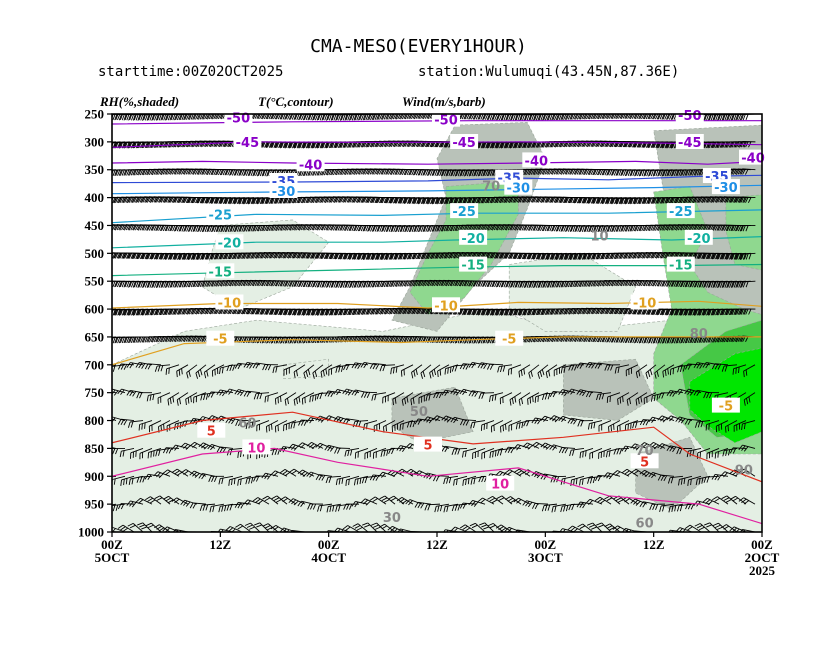 This screenshot has width=837, height=647. Describe the element at coordinates (140, 101) in the screenshot. I see `legend-rh: RH(%,shaded)` at that location.